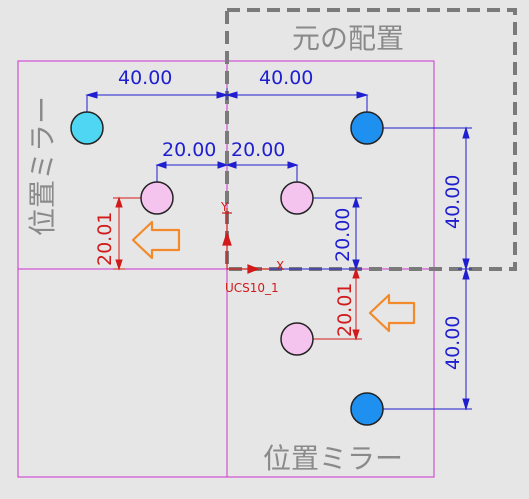  Describe the element at coordinates (87, 128) in the screenshot. I see `hole-cyan-top-left` at that location.